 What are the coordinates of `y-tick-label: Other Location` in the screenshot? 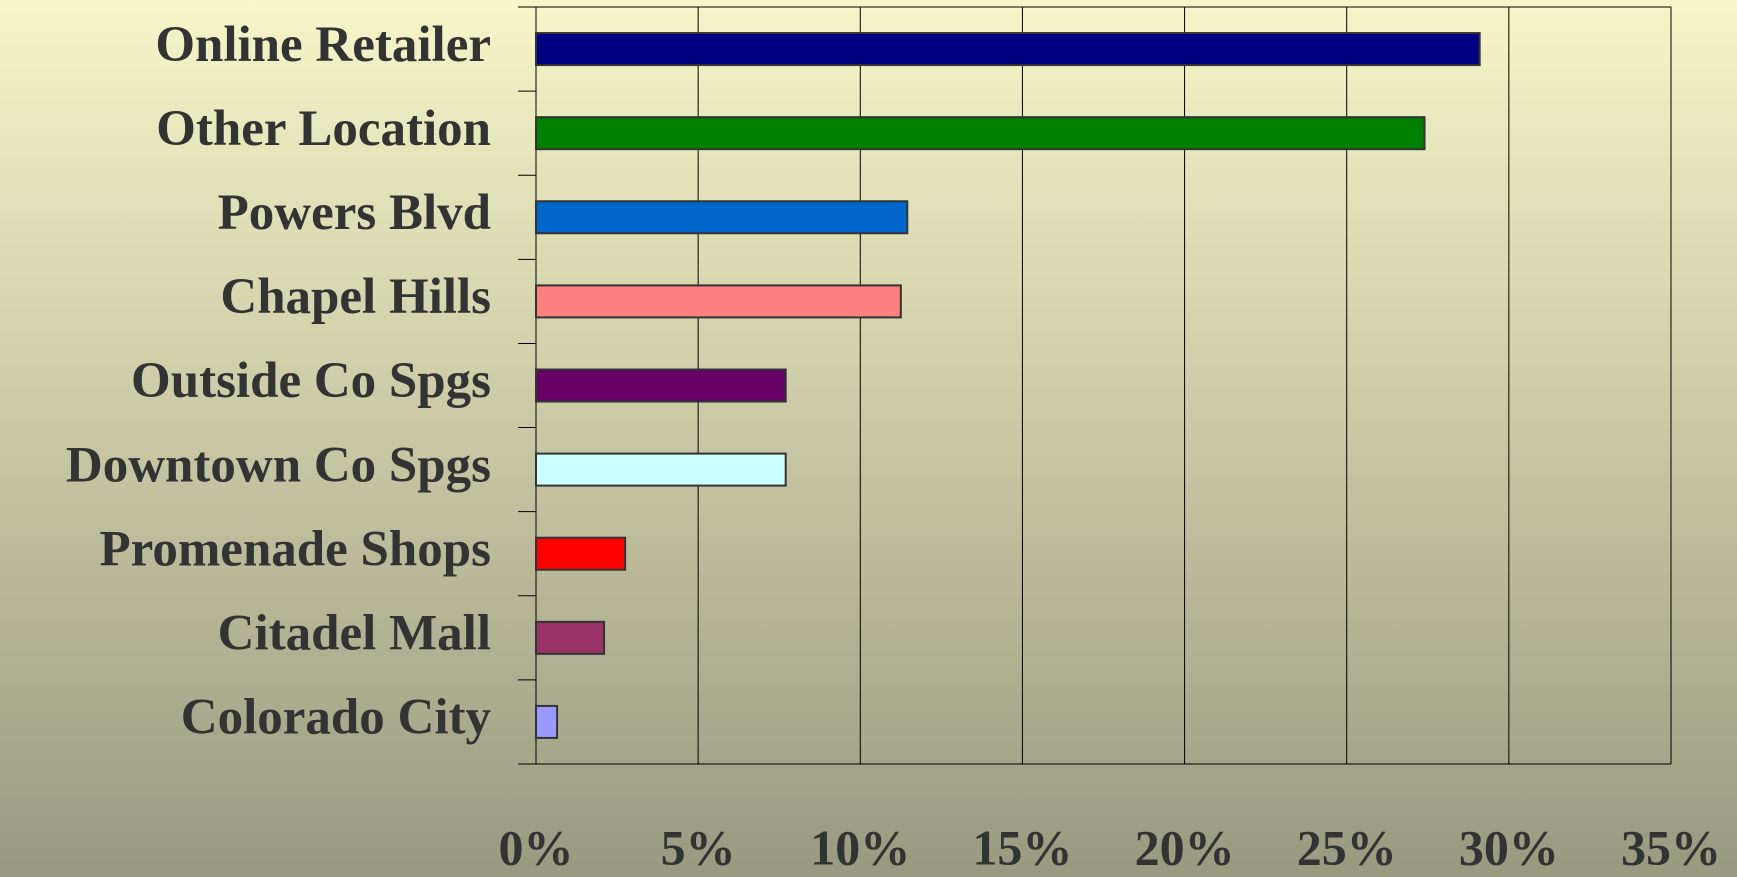 It's located at (323, 129).